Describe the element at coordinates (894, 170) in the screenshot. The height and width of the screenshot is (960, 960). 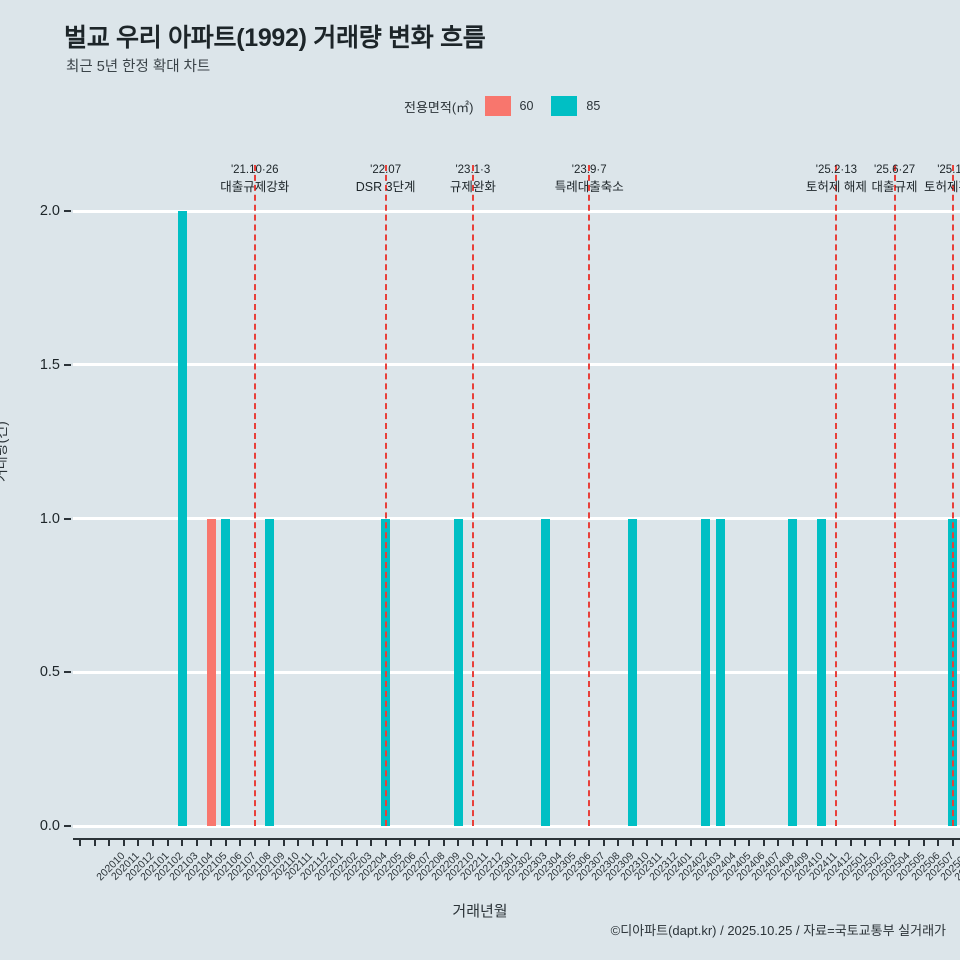
I see `annotation-date: '25.6·27` at that location.